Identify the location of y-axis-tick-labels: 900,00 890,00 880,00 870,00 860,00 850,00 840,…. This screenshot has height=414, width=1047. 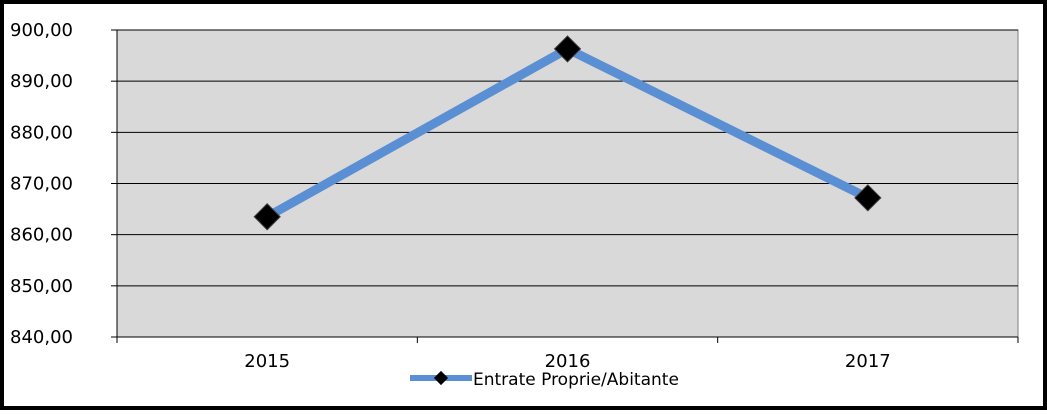
(41, 184).